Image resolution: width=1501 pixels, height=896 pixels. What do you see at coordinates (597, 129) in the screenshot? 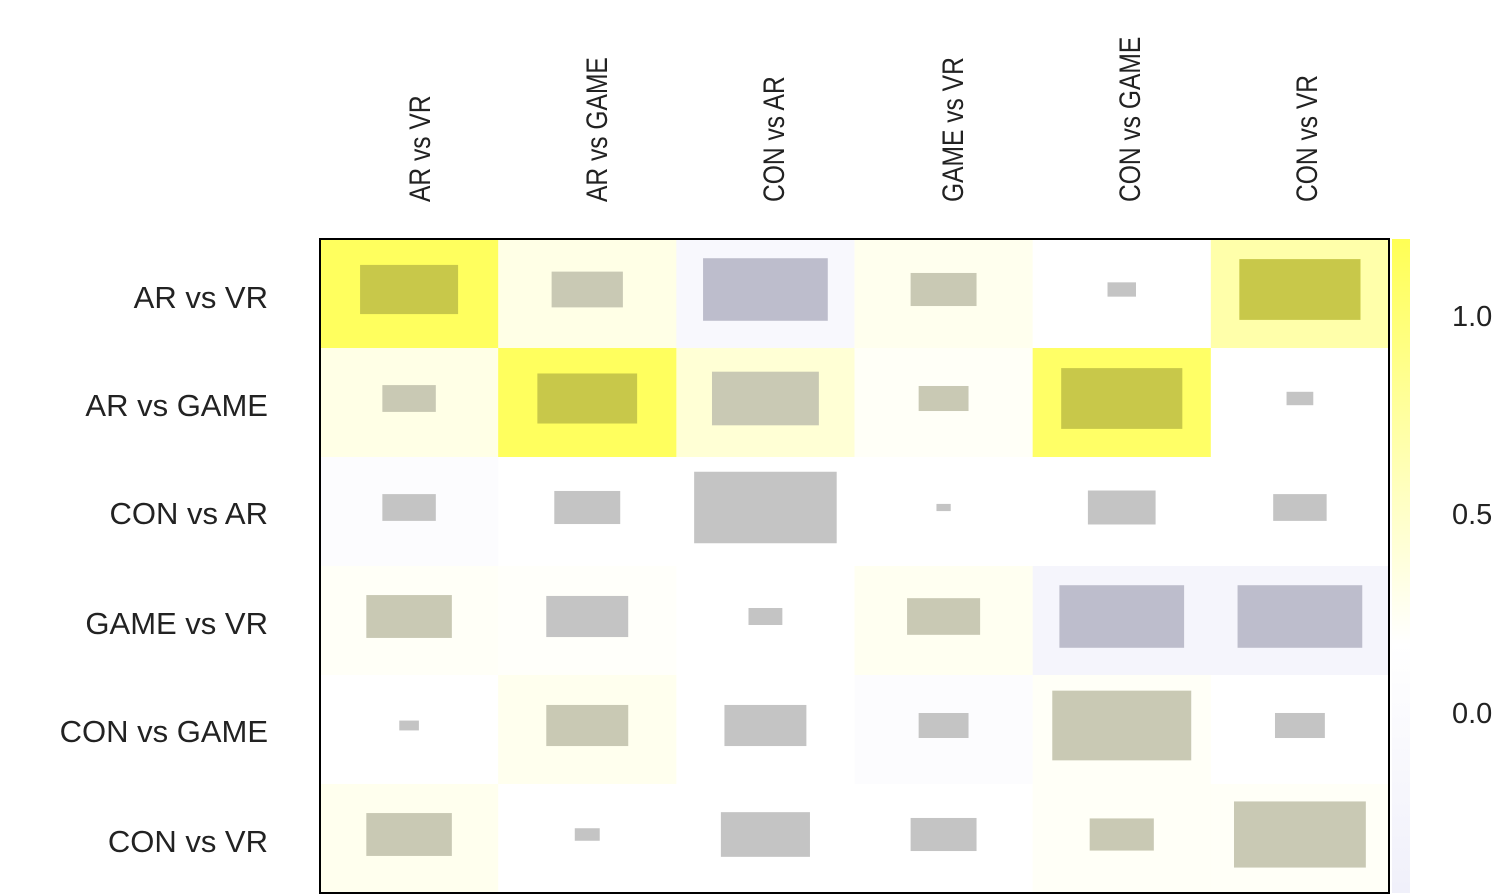
I see `column-label: AR vs GAME` at bounding box center [597, 129].